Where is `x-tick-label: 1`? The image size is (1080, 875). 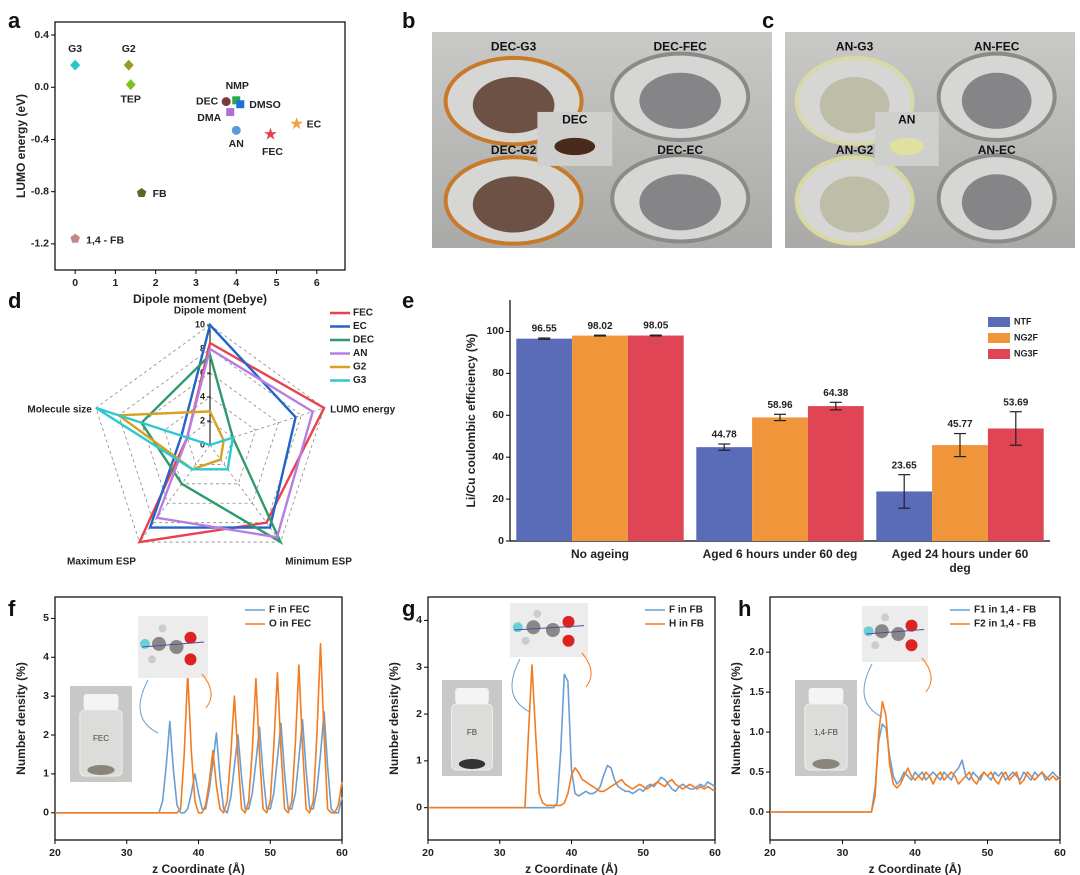
x-tick-label: 1 is located at coordinates (115, 283).